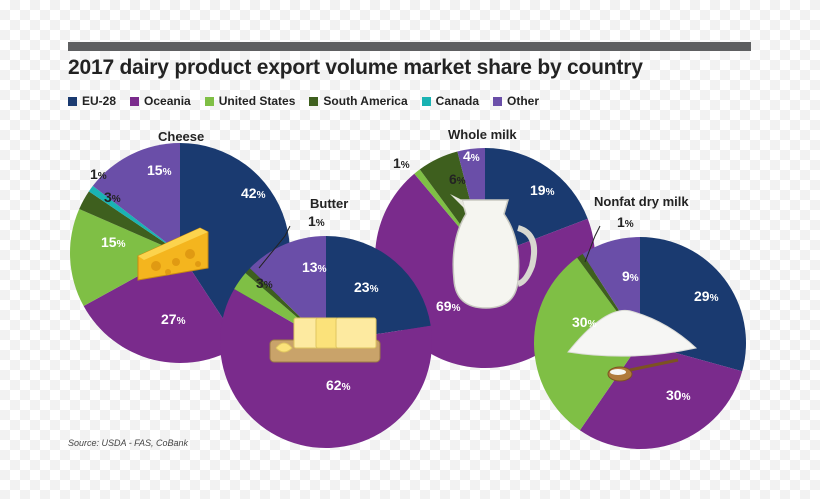  I want to click on spoon-handle, so click(654, 365).